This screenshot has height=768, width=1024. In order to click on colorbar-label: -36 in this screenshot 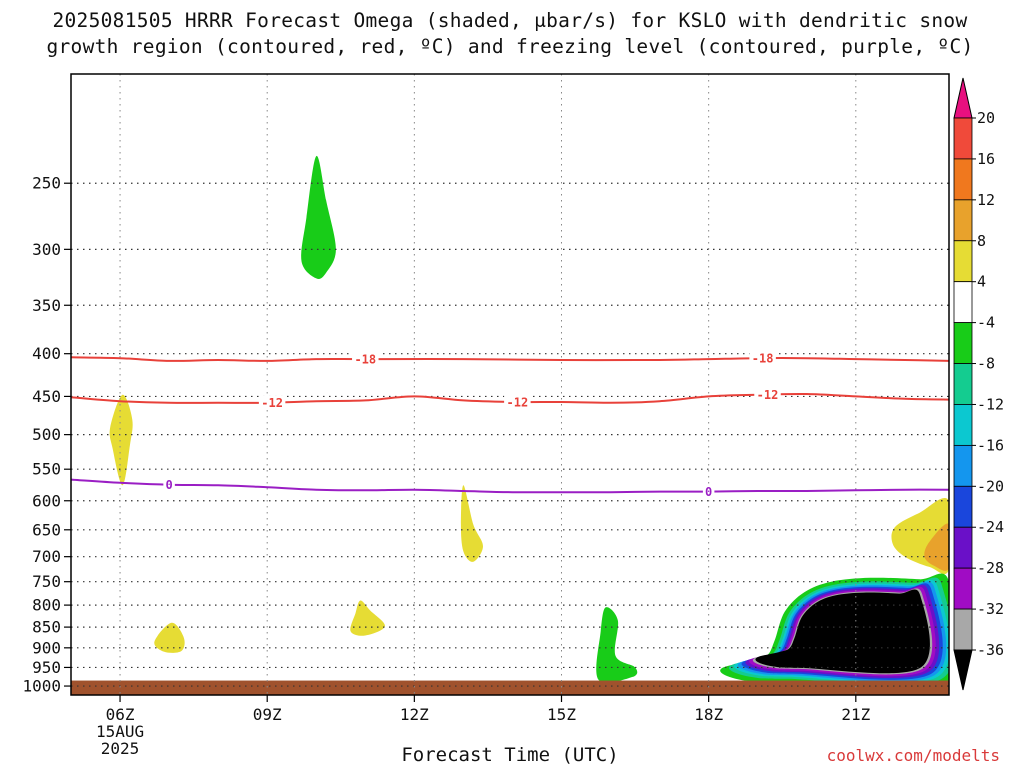, I will do `click(990, 650)`.